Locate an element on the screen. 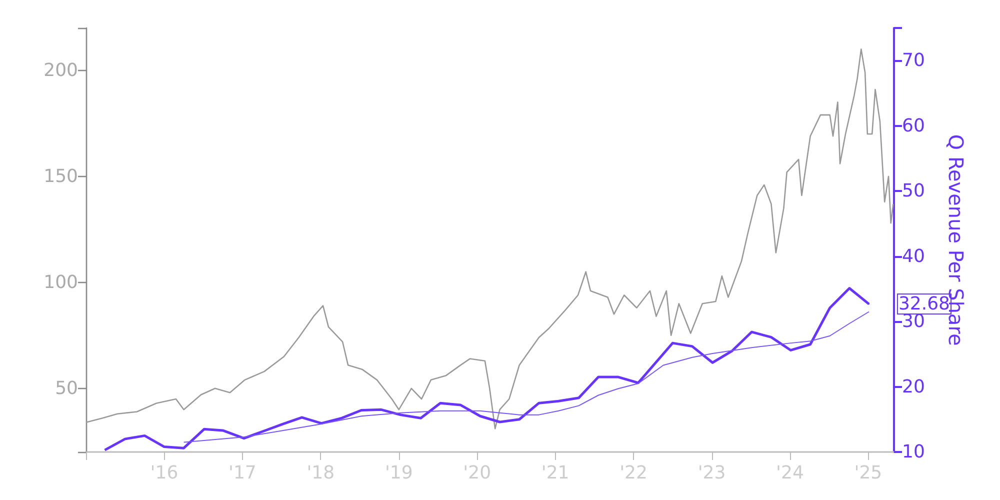 This screenshot has width=1000, height=500. y2-tick-label: 20 is located at coordinates (913, 387).